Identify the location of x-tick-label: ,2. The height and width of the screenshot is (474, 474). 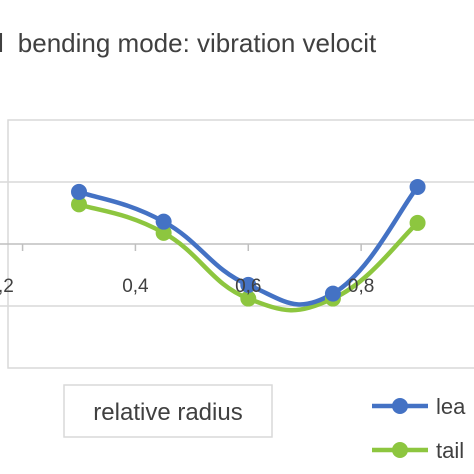
(7, 286).